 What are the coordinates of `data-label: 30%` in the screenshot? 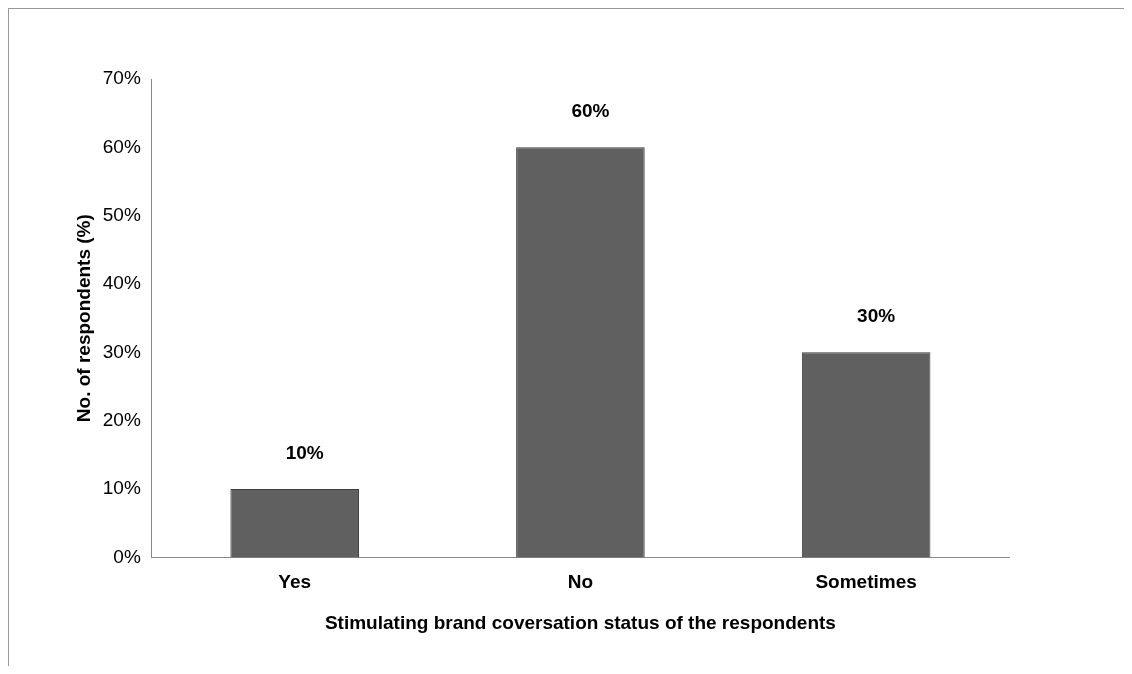 It's located at (876, 316).